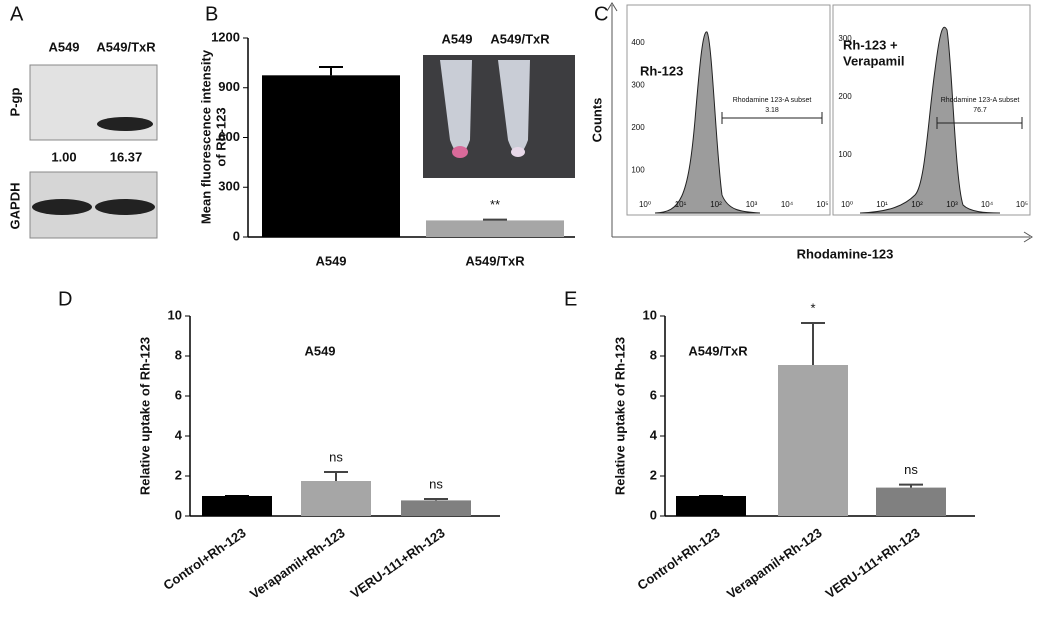  I want to click on y-tick-label: 600, so click(229, 136).